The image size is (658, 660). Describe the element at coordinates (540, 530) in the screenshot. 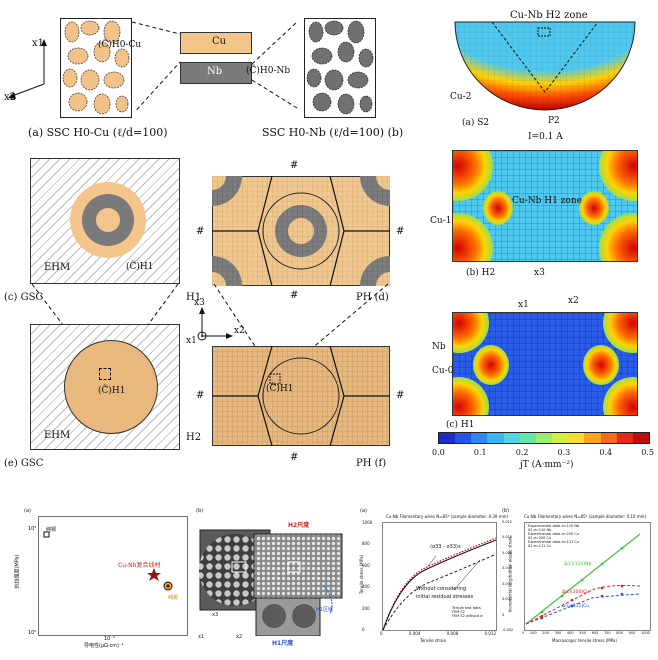

I see `bottom-d-legend-item: S2 σ=110 Nb` at that location.